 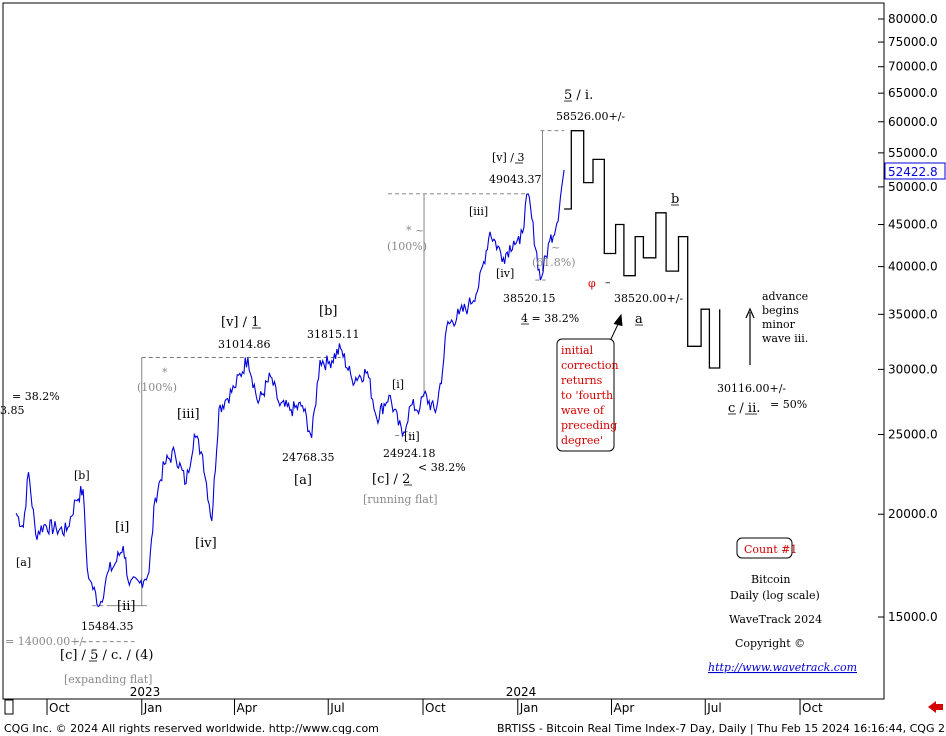 I want to click on y-tick-label: 50000.0, so click(x=913, y=187).